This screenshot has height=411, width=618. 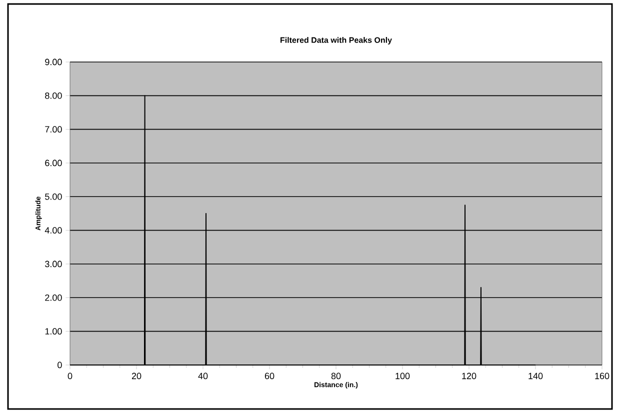 What do you see at coordinates (60, 365) in the screenshot?
I see `y-tick-label: 0` at bounding box center [60, 365].